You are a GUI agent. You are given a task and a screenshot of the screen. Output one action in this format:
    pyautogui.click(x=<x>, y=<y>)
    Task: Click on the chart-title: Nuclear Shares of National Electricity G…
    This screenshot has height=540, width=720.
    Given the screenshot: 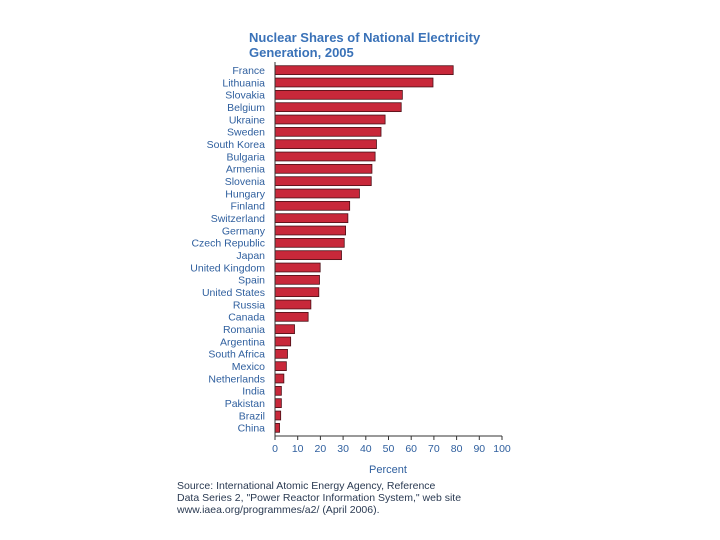 What is the action you would take?
    pyautogui.click(x=399, y=45)
    